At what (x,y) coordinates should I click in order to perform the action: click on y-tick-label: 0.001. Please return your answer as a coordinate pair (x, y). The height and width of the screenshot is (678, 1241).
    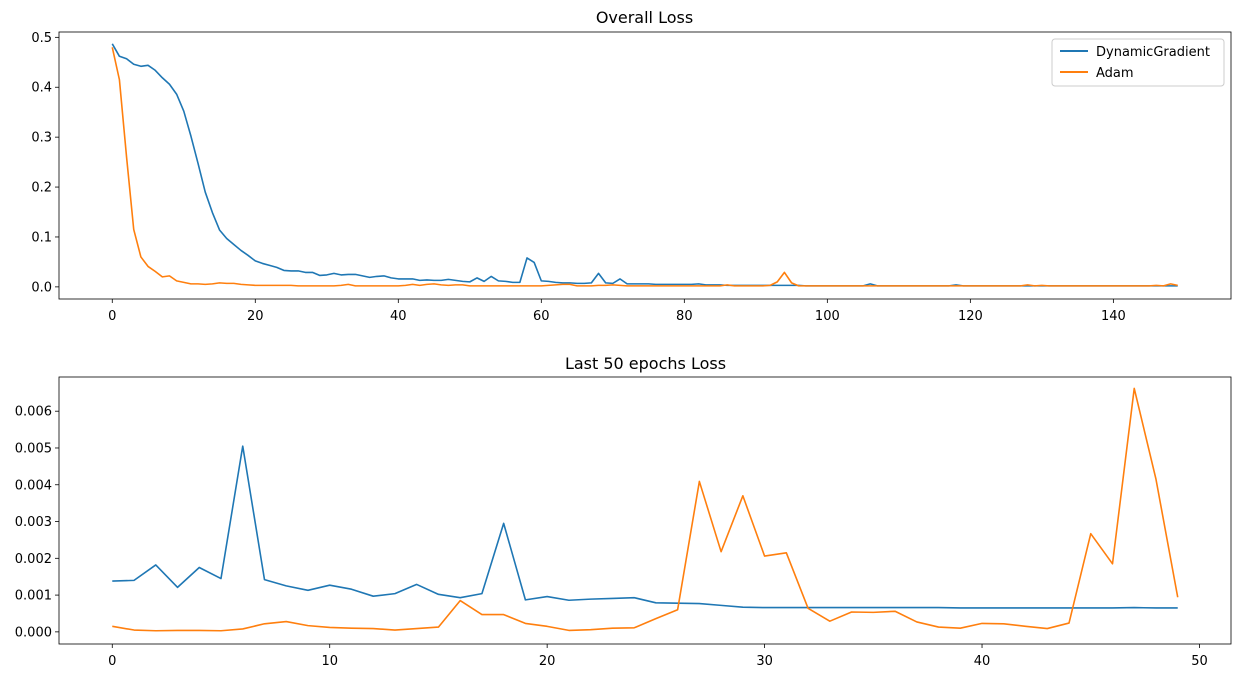
    Looking at the image, I should click on (33, 596).